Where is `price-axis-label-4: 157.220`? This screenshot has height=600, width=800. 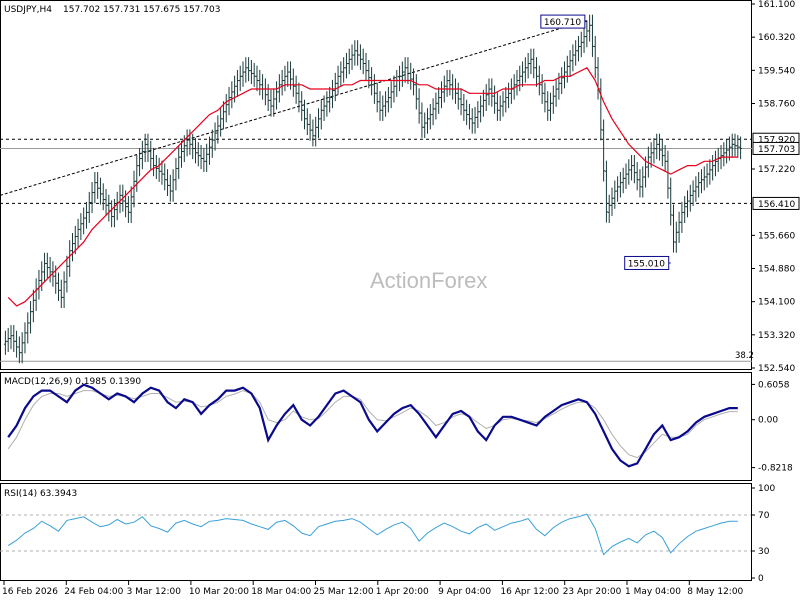 price-axis-label-4: 157.220 is located at coordinates (776, 170).